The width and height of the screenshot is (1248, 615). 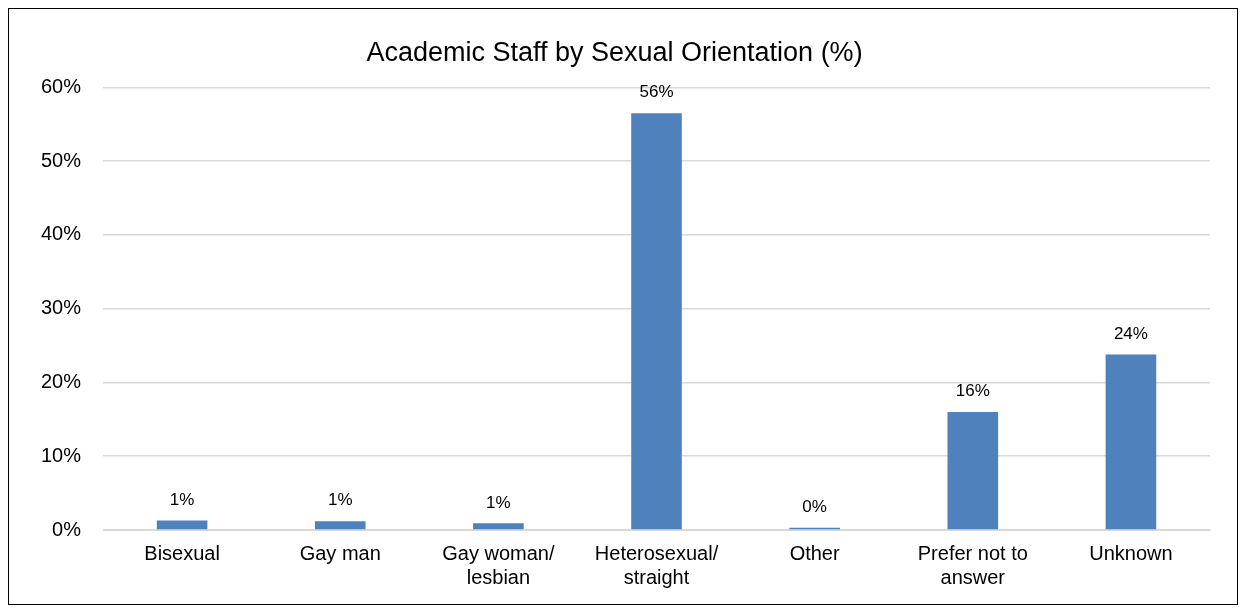 What do you see at coordinates (61, 380) in the screenshot?
I see `y-tick-label: 20%` at bounding box center [61, 380].